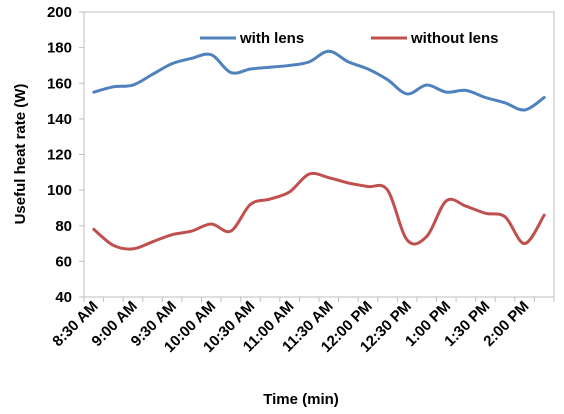 The width and height of the screenshot is (564, 414). What do you see at coordinates (59, 155) in the screenshot?
I see `y-tick-label: 120` at bounding box center [59, 155].